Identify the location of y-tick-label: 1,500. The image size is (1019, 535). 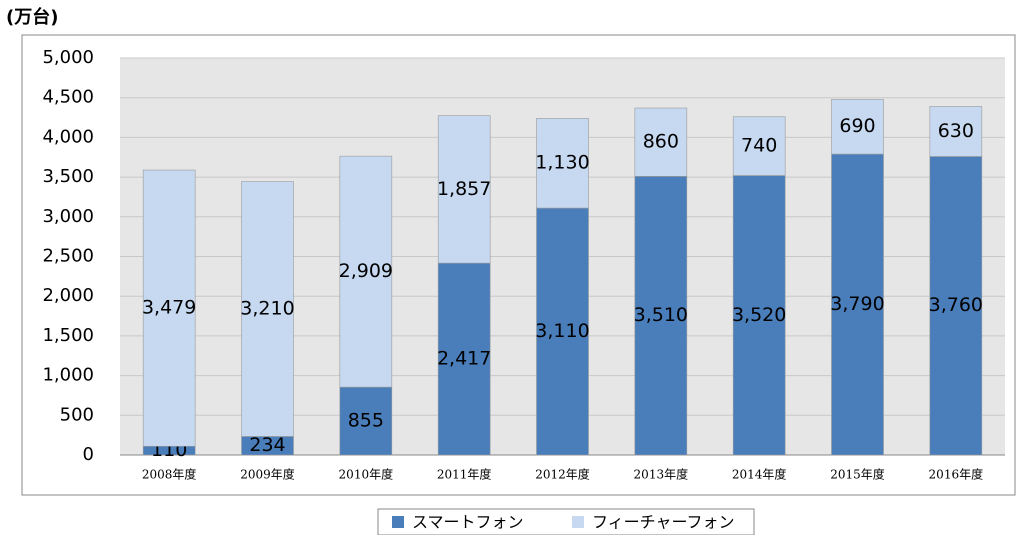
(68, 335).